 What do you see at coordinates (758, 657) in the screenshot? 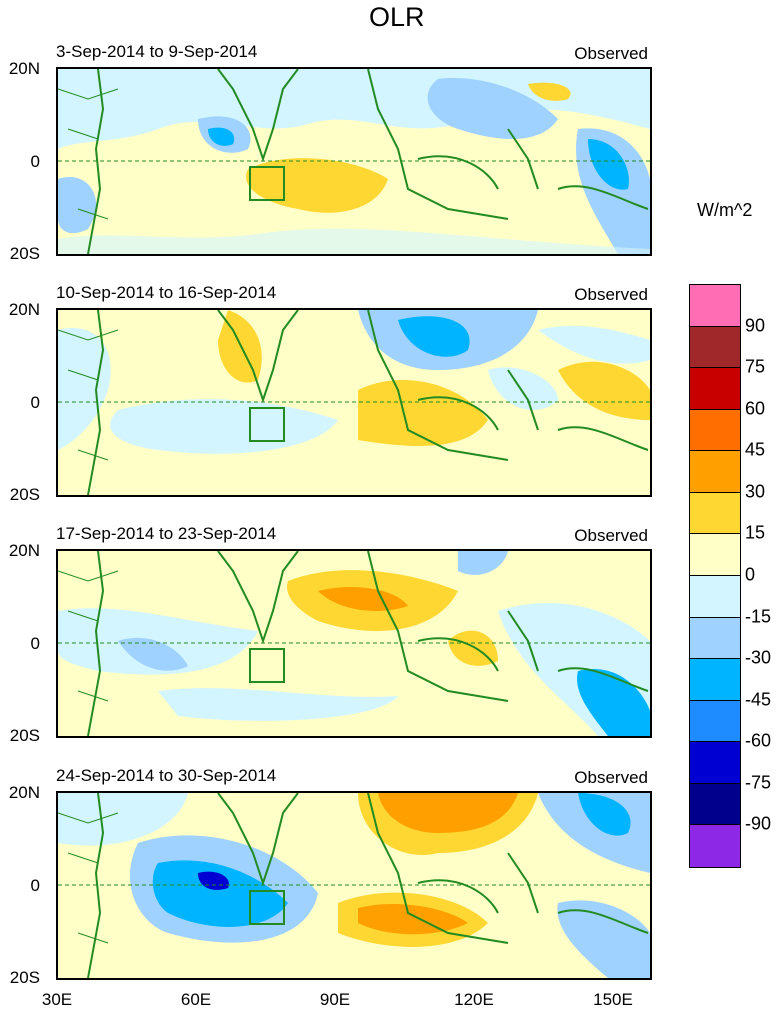
I see `colorbar-tick-label: -30` at bounding box center [758, 657].